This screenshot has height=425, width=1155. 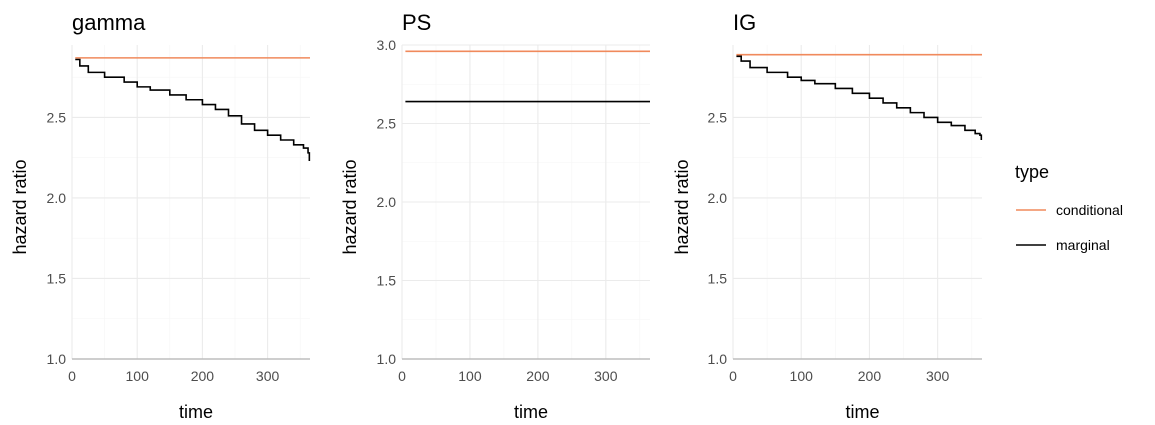 I want to click on legend: type conditional marginal, so click(x=1069, y=207).